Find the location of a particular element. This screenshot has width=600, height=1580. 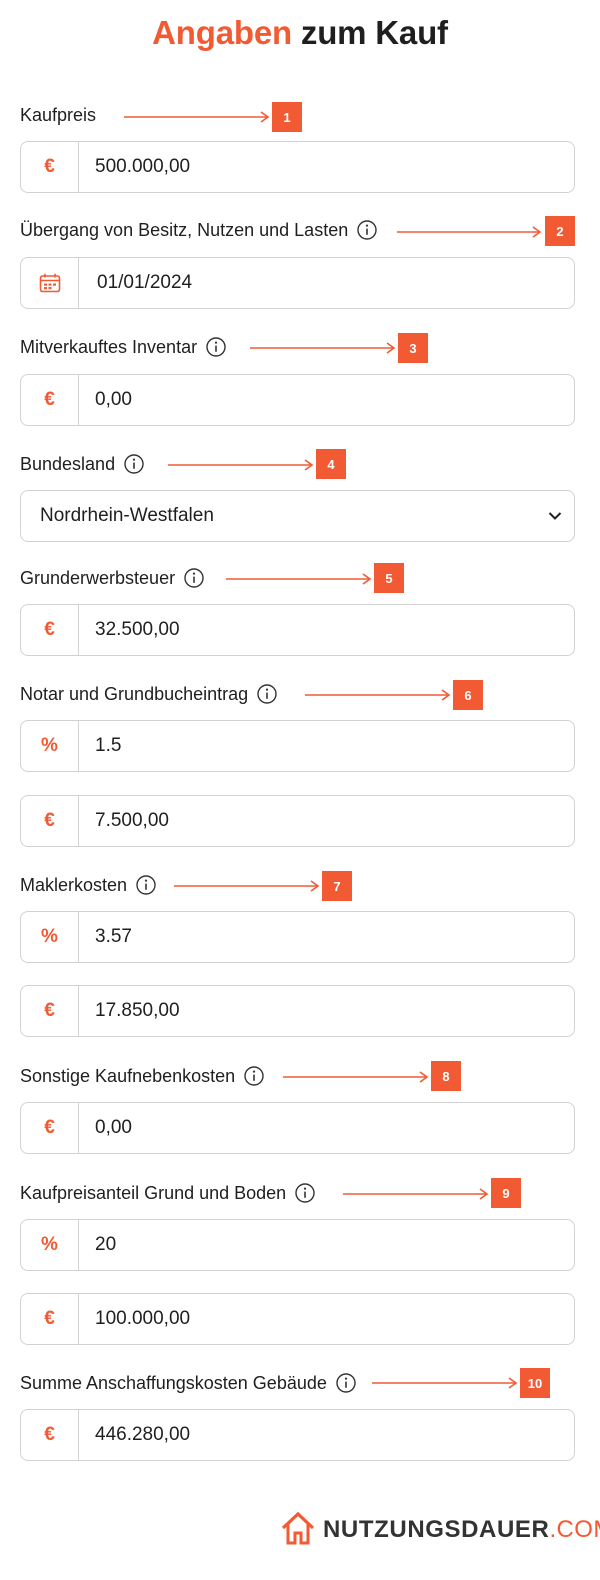

calendar-icon is located at coordinates (50, 283).